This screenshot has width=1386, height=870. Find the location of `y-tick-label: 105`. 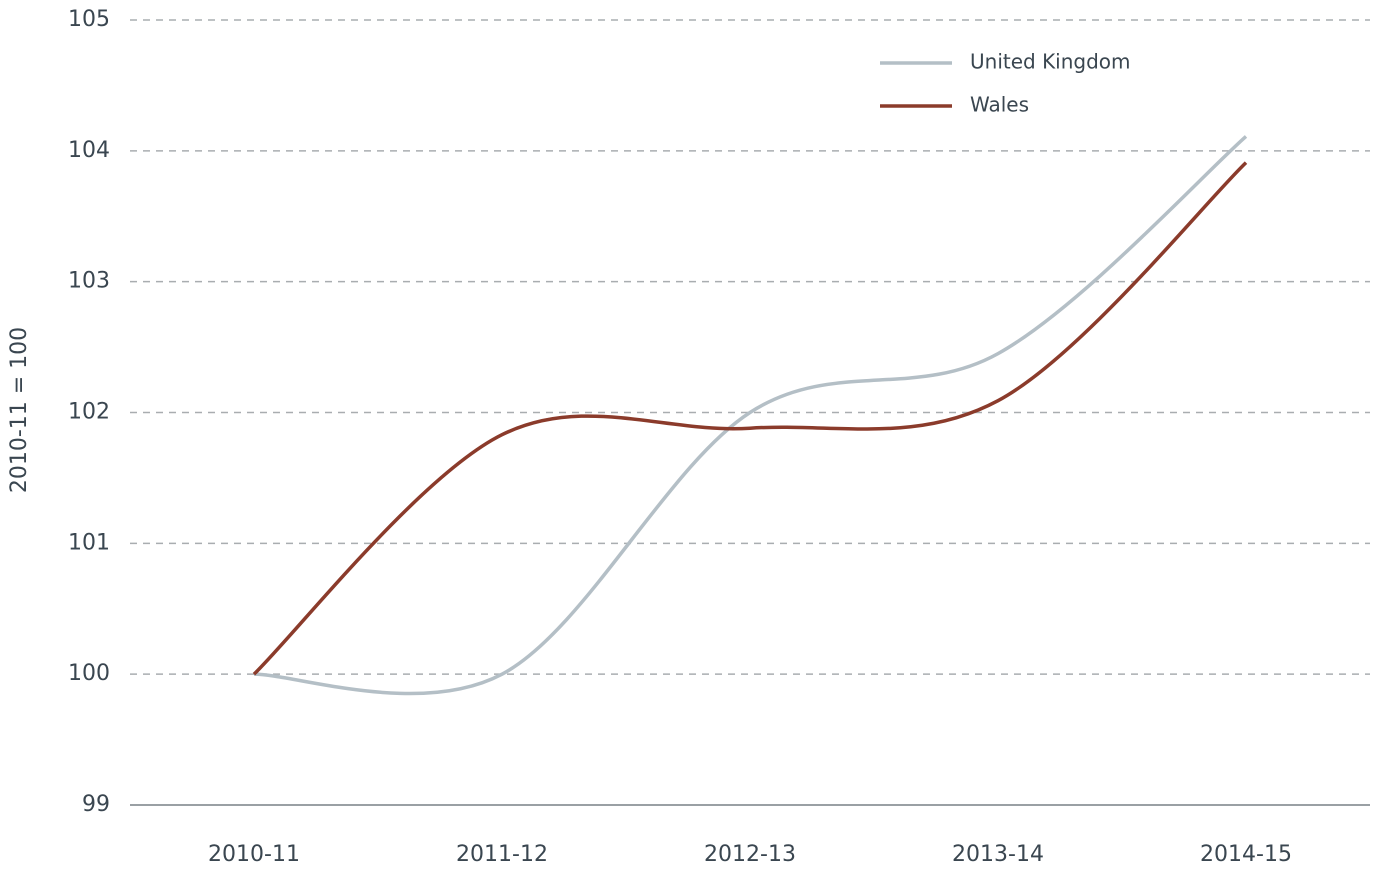

y-tick-label: 105 is located at coordinates (89, 19).